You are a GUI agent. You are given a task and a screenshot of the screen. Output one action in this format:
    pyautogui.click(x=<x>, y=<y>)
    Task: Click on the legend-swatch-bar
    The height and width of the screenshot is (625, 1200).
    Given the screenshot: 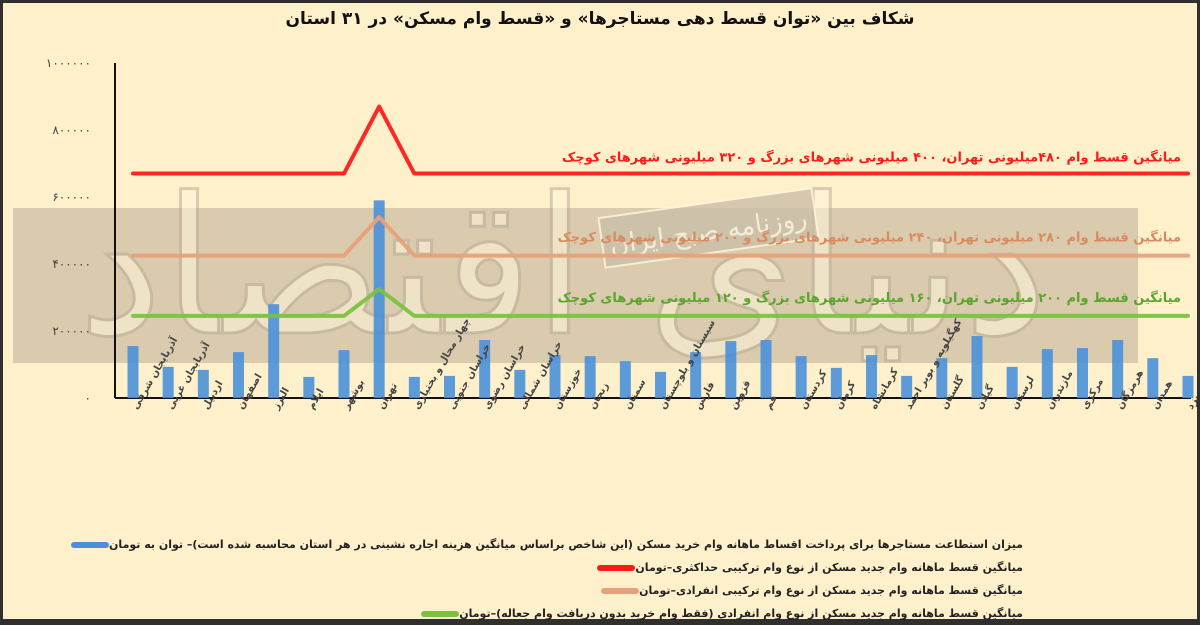 What is the action you would take?
    pyautogui.click(x=90, y=544)
    